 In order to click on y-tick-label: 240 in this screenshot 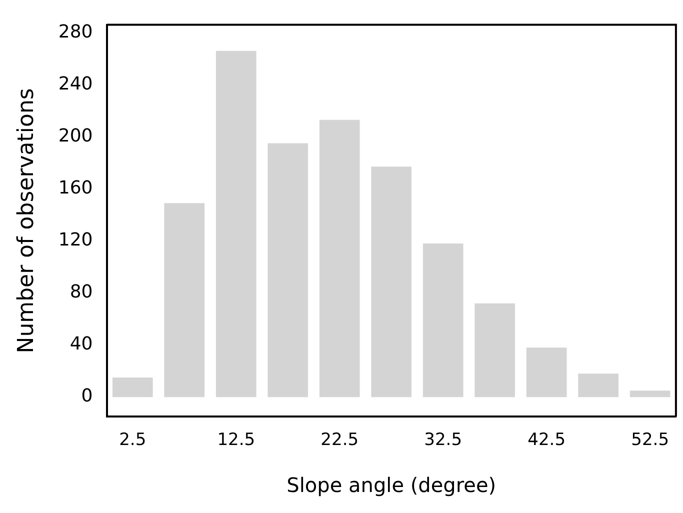, I will do `click(75, 83)`.